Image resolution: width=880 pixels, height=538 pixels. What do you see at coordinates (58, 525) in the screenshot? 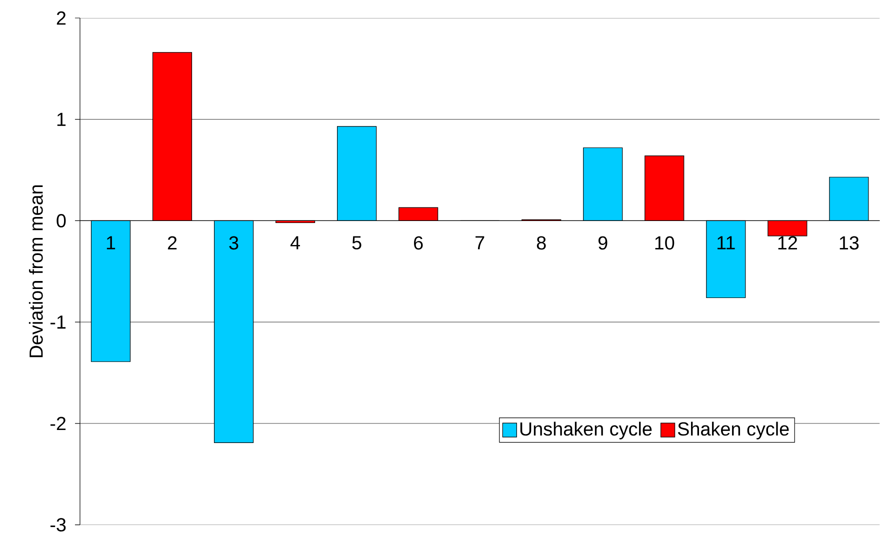
I see `y-tick-label: -3` at bounding box center [58, 525].